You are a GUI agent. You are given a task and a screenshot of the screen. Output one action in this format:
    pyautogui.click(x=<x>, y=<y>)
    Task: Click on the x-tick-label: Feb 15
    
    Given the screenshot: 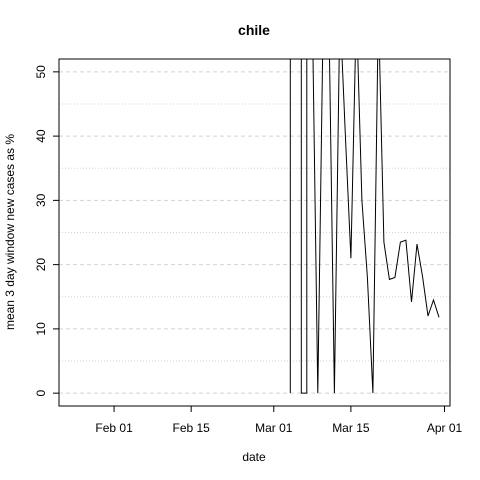 What is the action you would take?
    pyautogui.click(x=191, y=428)
    